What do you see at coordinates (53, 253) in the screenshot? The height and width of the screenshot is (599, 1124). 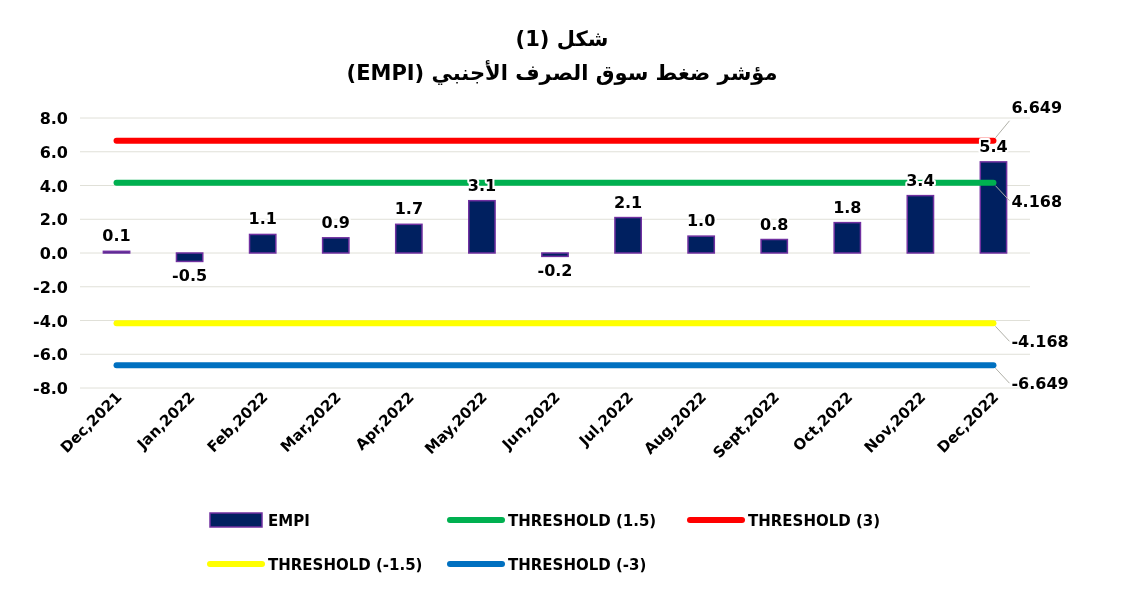 I see `y-tick-label: 0.0` at bounding box center [53, 253].